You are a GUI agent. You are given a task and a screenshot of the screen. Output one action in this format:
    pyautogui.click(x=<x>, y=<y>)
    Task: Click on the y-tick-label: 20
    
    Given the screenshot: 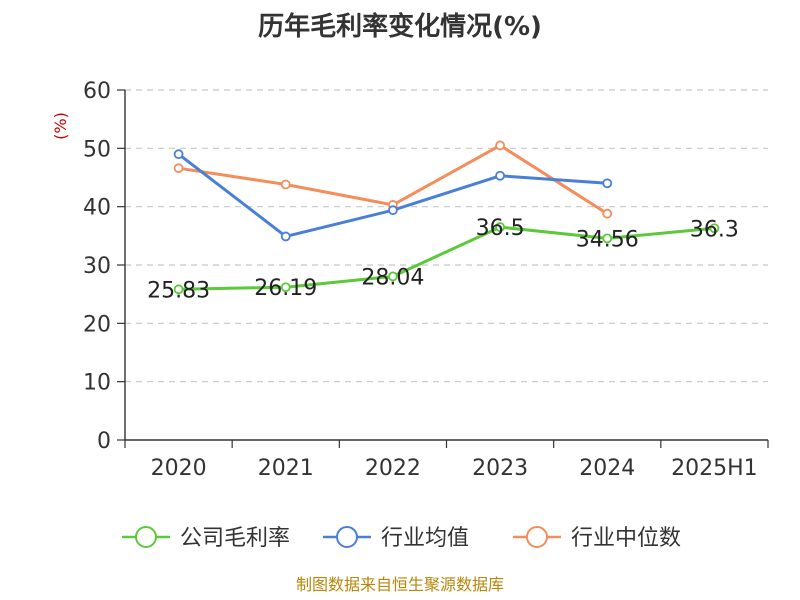 What is the action you would take?
    pyautogui.click(x=97, y=324)
    